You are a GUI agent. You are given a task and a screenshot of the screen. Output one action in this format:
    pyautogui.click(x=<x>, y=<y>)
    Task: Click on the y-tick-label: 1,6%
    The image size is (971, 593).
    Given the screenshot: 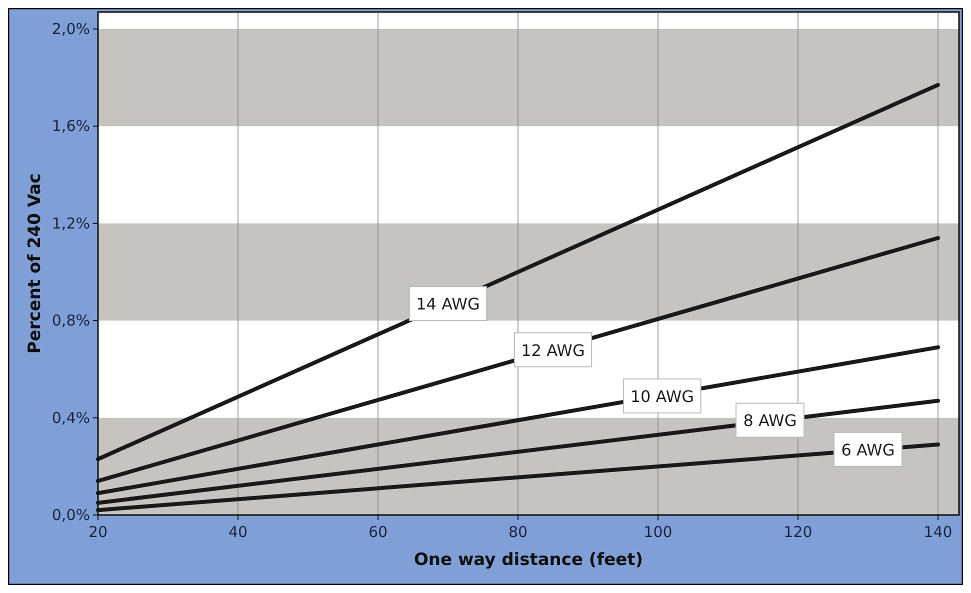 What is the action you would take?
    pyautogui.click(x=71, y=126)
    